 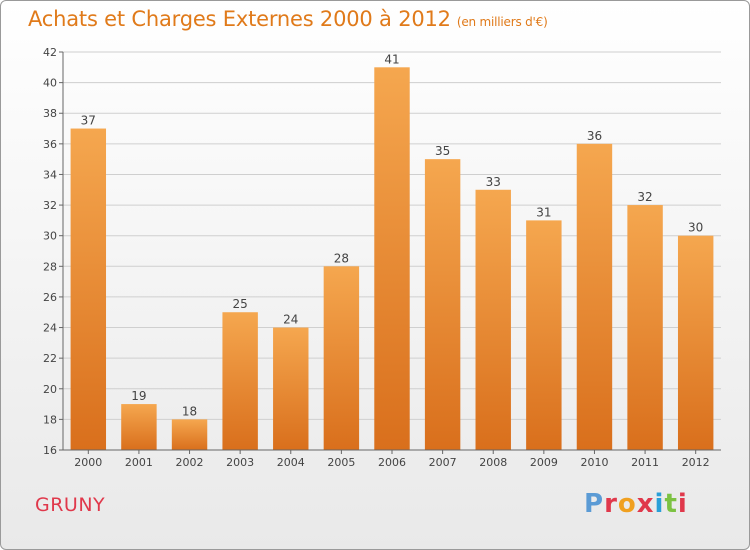 What do you see at coordinates (645, 462) in the screenshot?
I see `x-tick-label: 2011` at bounding box center [645, 462].